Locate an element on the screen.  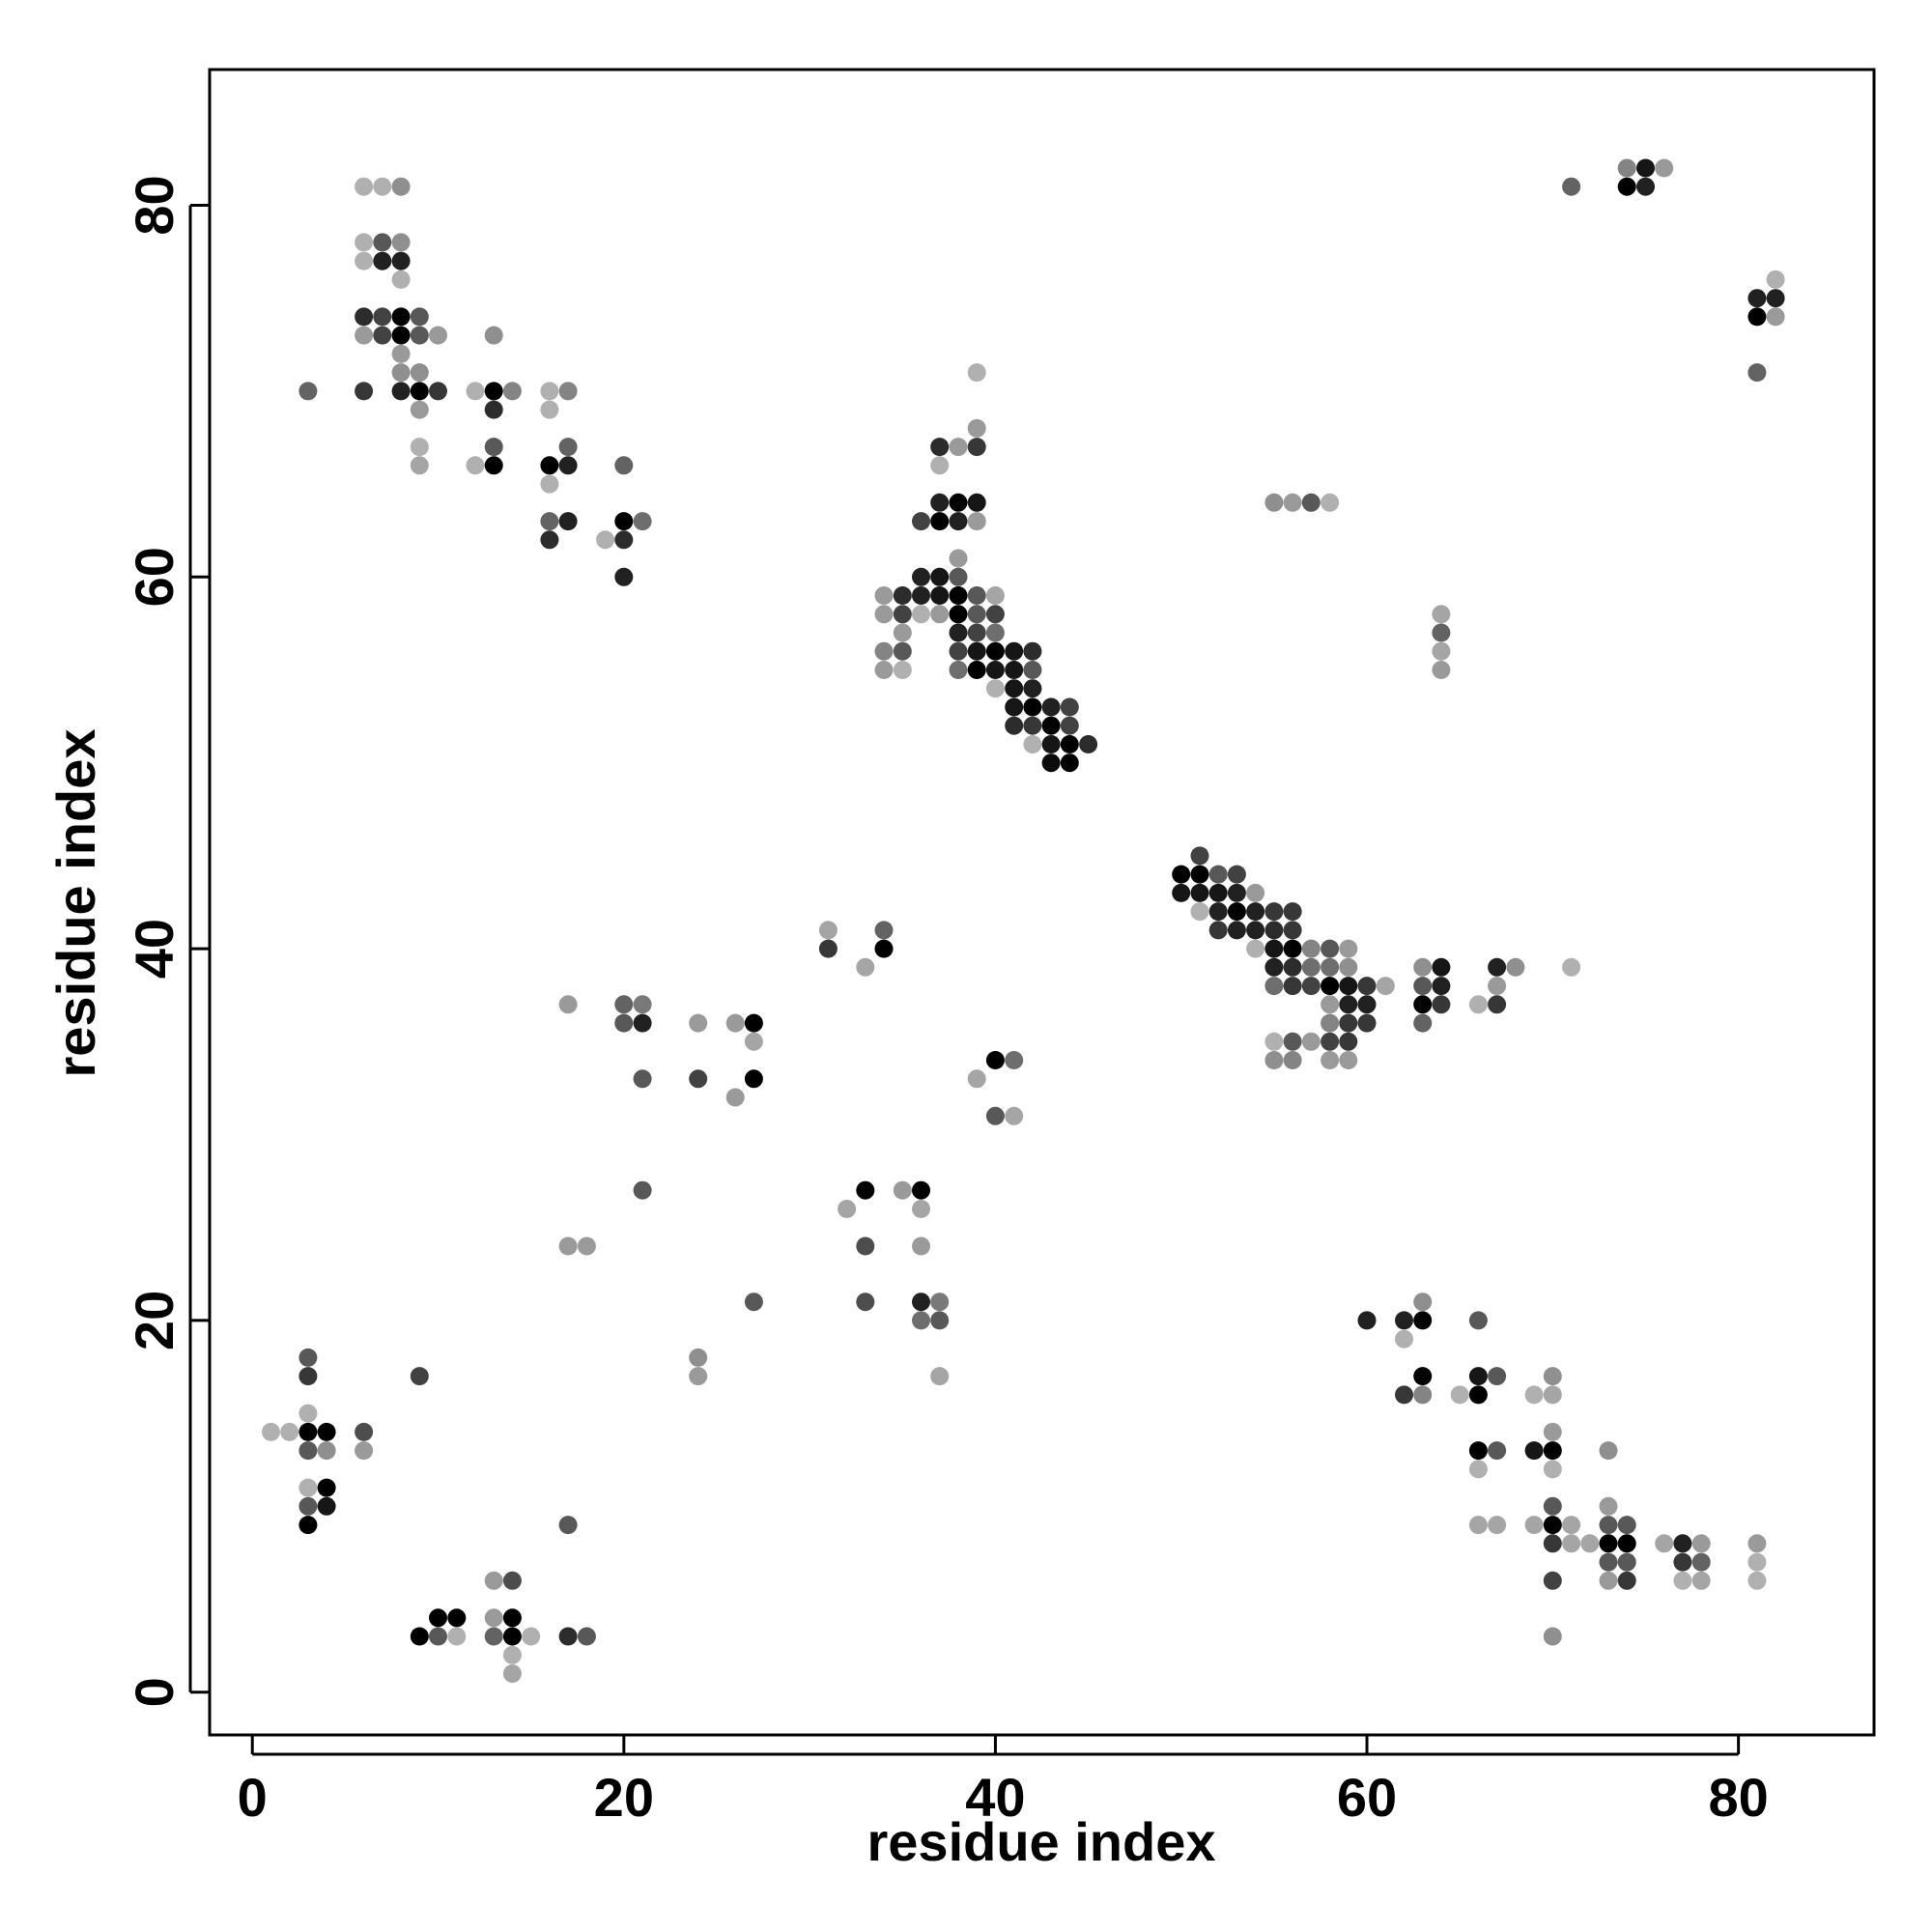
x-tick-label: 40 is located at coordinates (995, 1797).